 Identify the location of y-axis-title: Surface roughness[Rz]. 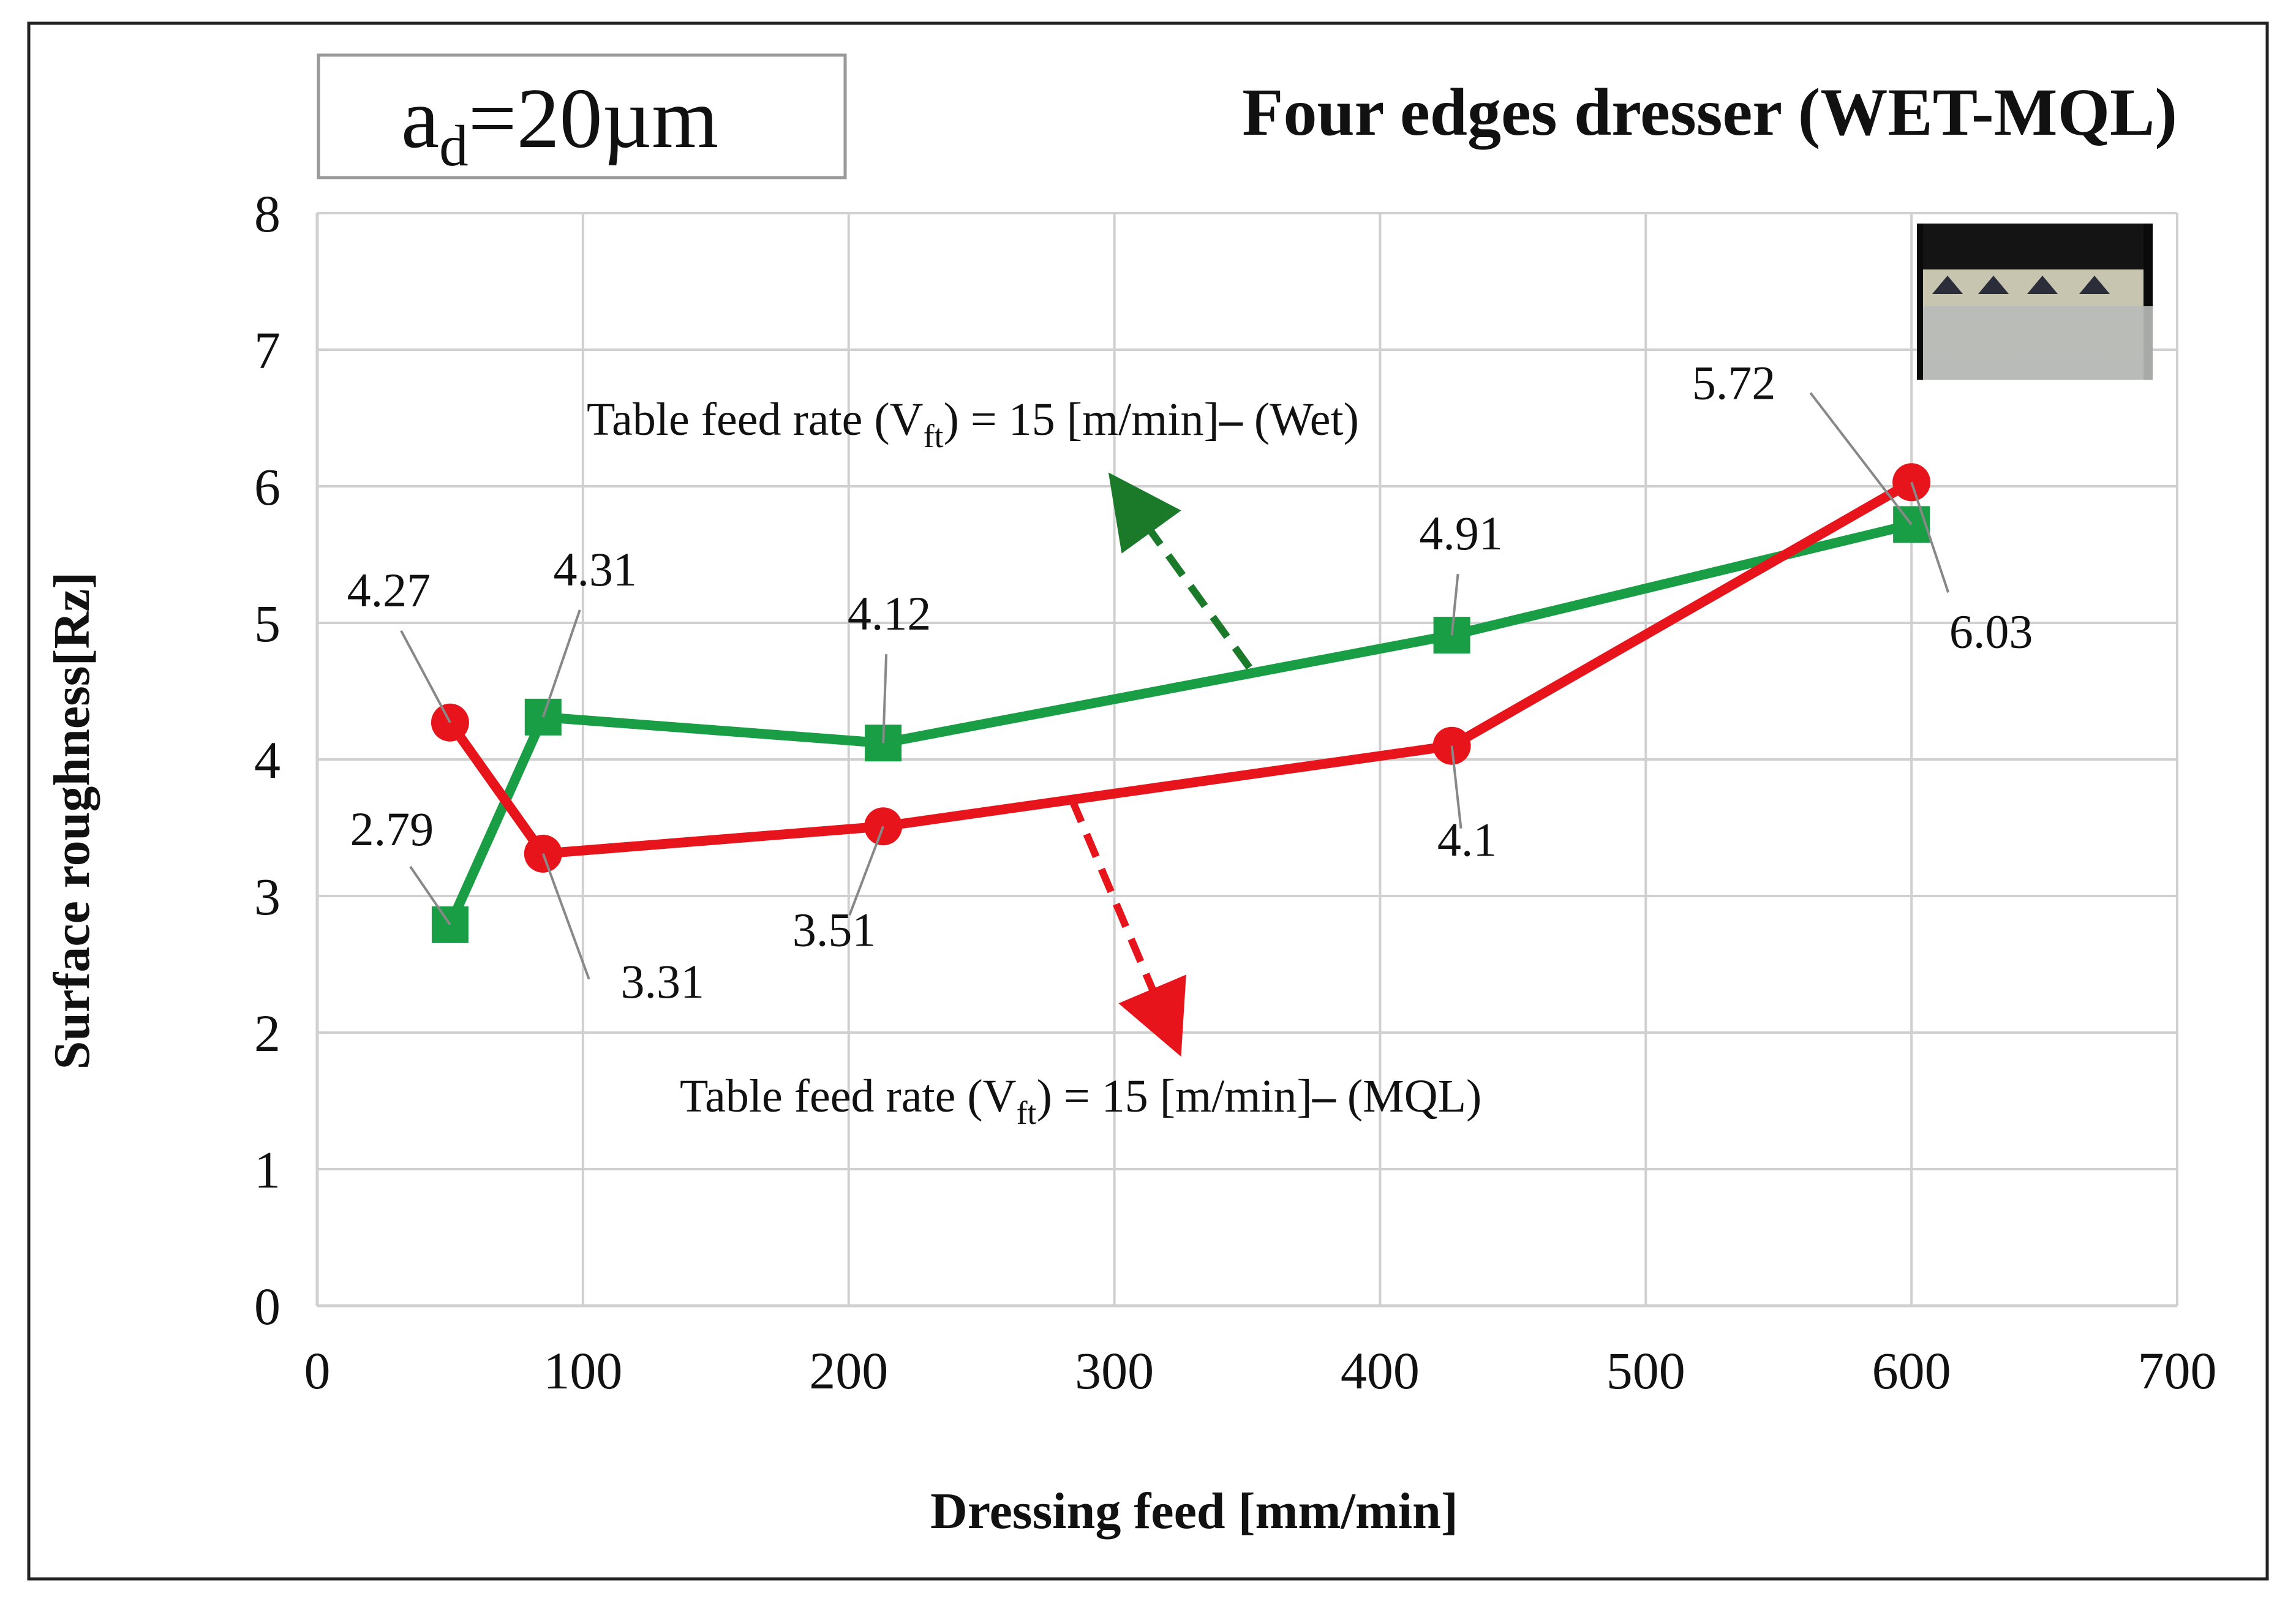
(72, 821).